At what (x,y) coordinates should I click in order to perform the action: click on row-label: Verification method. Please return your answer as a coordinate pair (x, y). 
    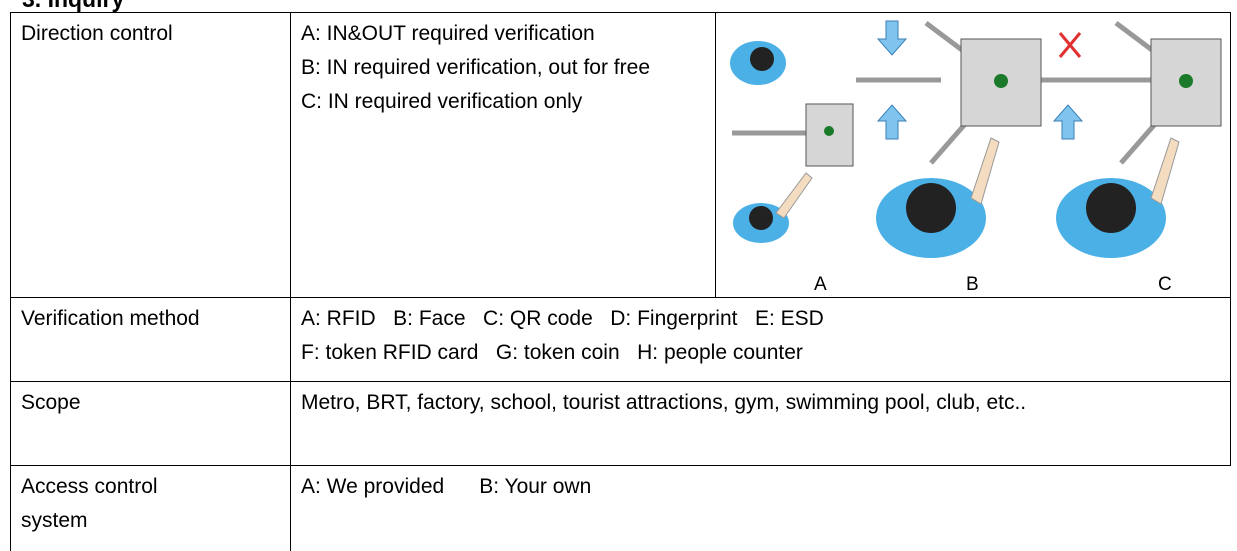
    Looking at the image, I should click on (110, 318).